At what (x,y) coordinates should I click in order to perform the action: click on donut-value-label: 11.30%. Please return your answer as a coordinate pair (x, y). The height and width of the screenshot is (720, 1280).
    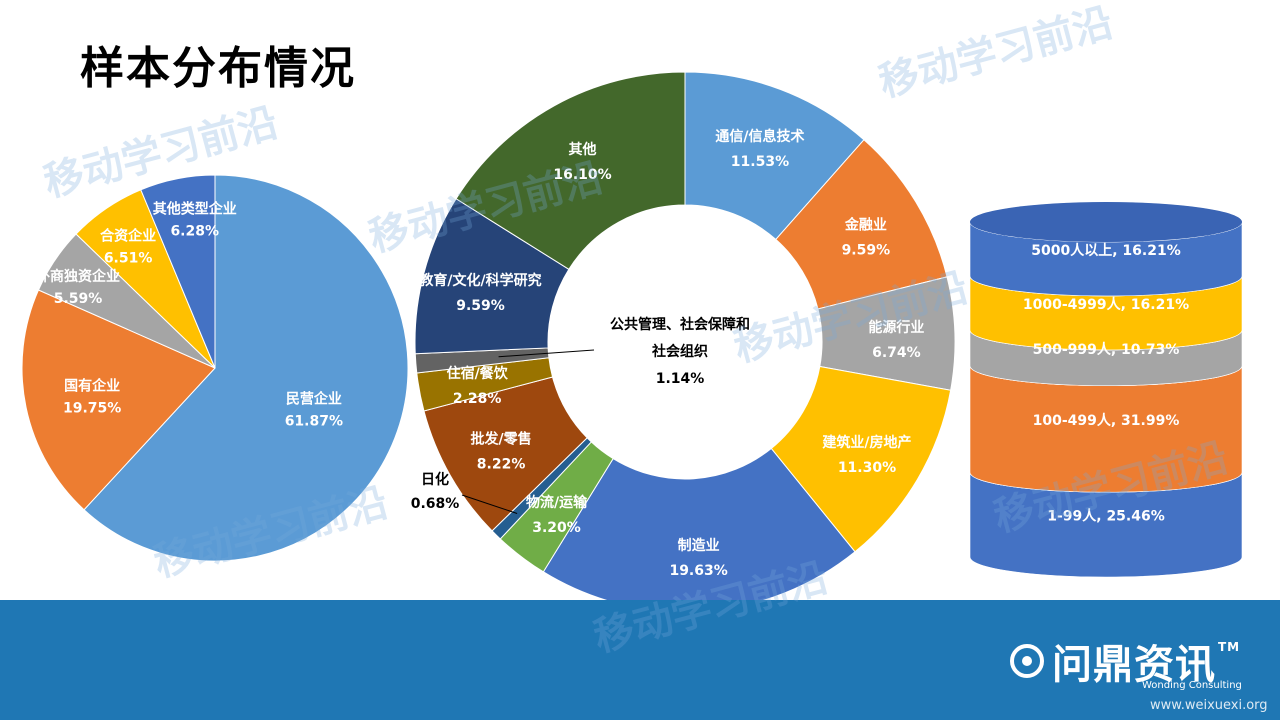
    Looking at the image, I should click on (867, 468).